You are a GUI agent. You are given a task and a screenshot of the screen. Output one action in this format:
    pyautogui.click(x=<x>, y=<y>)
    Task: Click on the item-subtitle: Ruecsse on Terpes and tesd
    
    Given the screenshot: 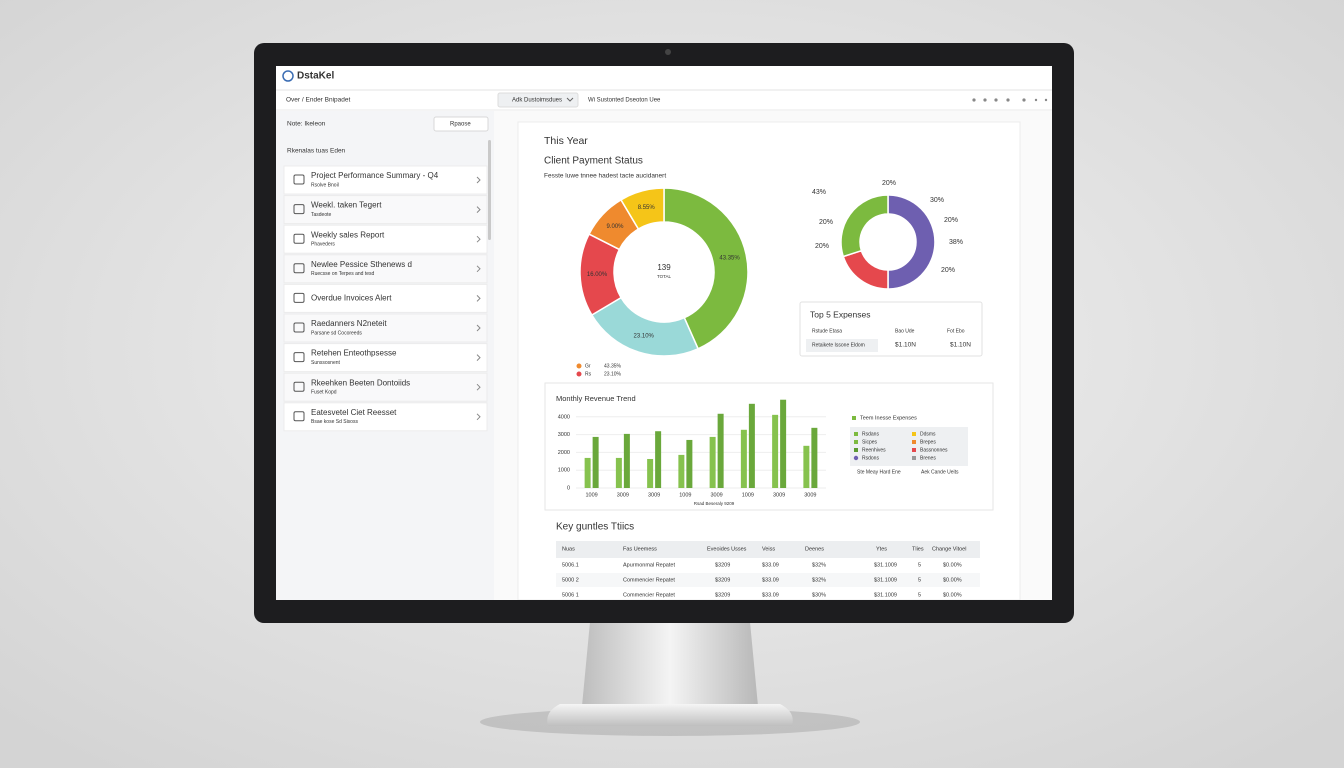 What is the action you would take?
    pyautogui.click(x=343, y=274)
    